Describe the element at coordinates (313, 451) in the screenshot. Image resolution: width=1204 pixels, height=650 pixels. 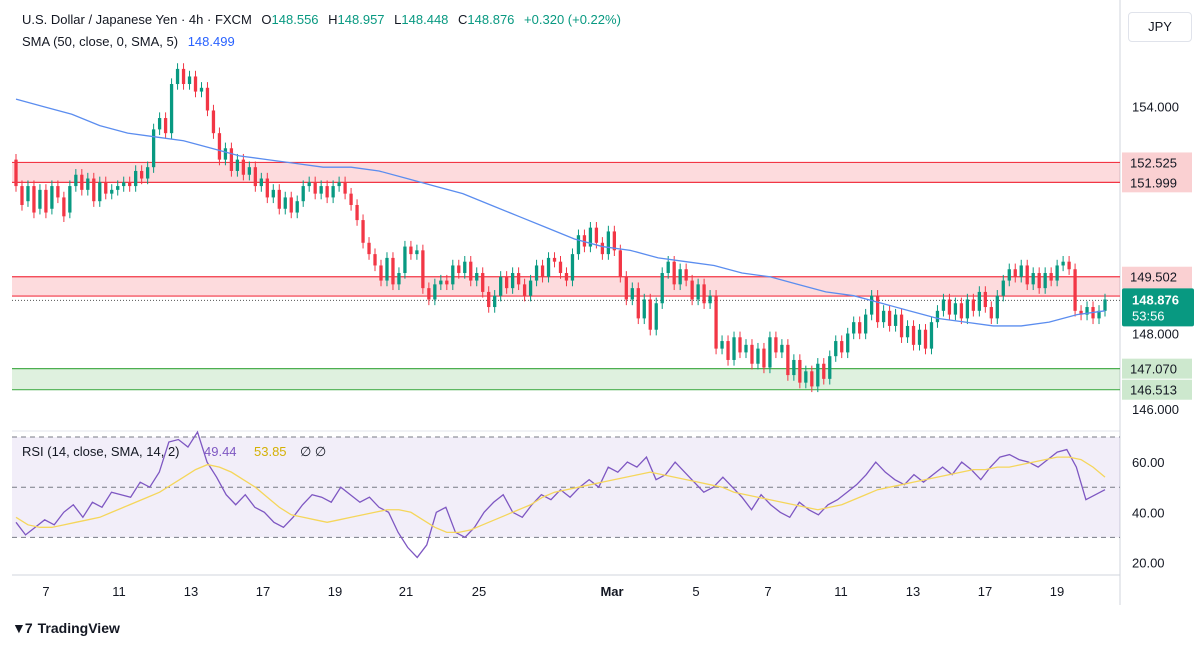
I see `rsi-extra: ∅ ∅` at that location.